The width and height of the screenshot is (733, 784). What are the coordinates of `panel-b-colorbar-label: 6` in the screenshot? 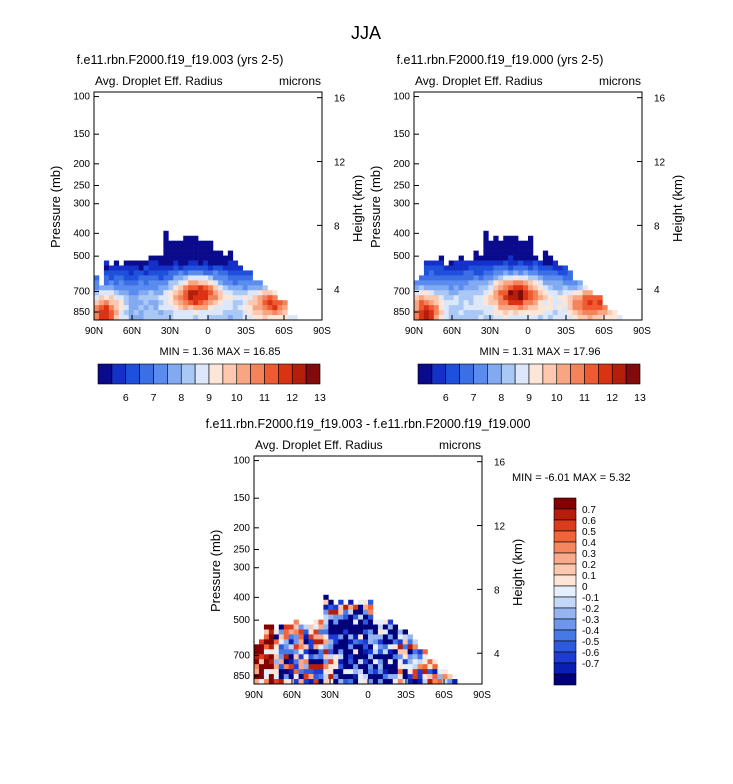 It's located at (446, 398).